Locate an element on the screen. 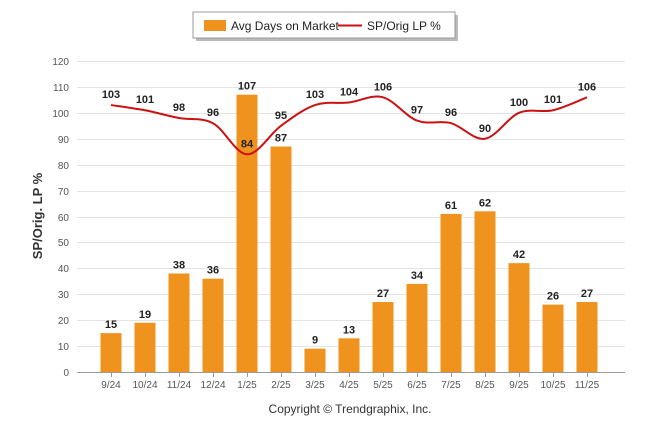 This screenshot has width=646, height=434. copyright-text: Copyright © Trendgraphix, Inc. is located at coordinates (350, 409).